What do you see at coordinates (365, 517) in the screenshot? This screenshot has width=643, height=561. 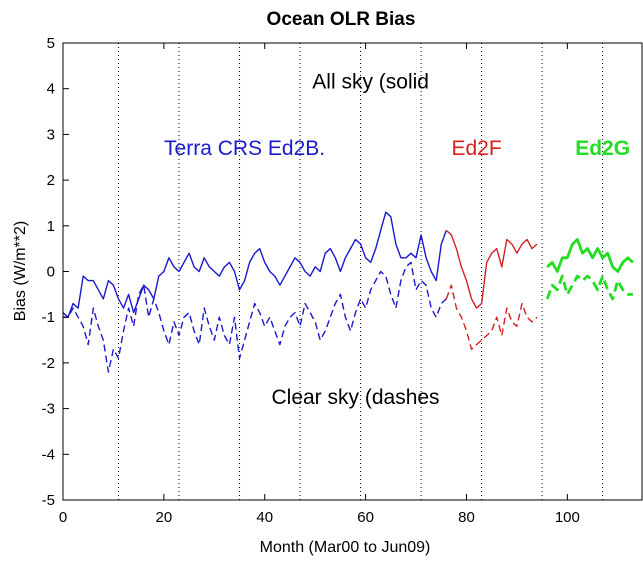 I see `x-tick-label: 60` at bounding box center [365, 517].